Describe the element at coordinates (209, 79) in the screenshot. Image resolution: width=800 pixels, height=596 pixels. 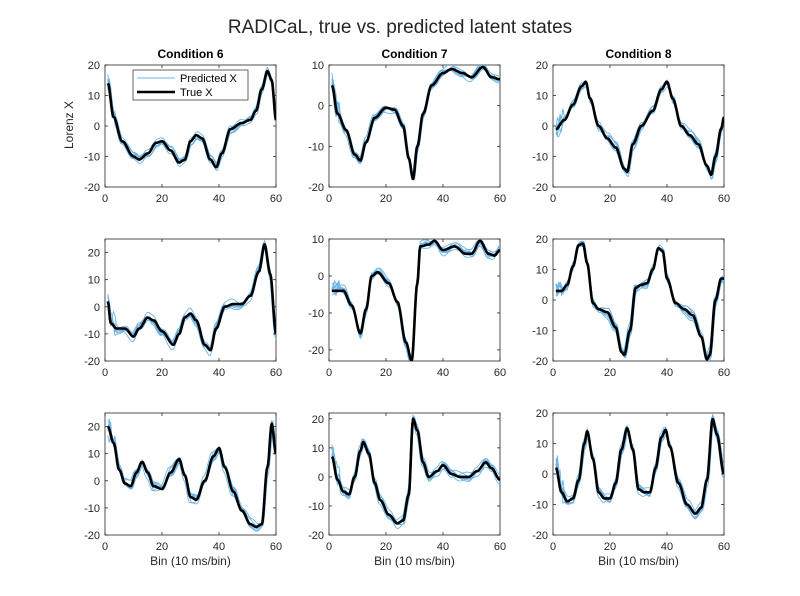
I see `legend-predicted-label: Predicted X` at that location.